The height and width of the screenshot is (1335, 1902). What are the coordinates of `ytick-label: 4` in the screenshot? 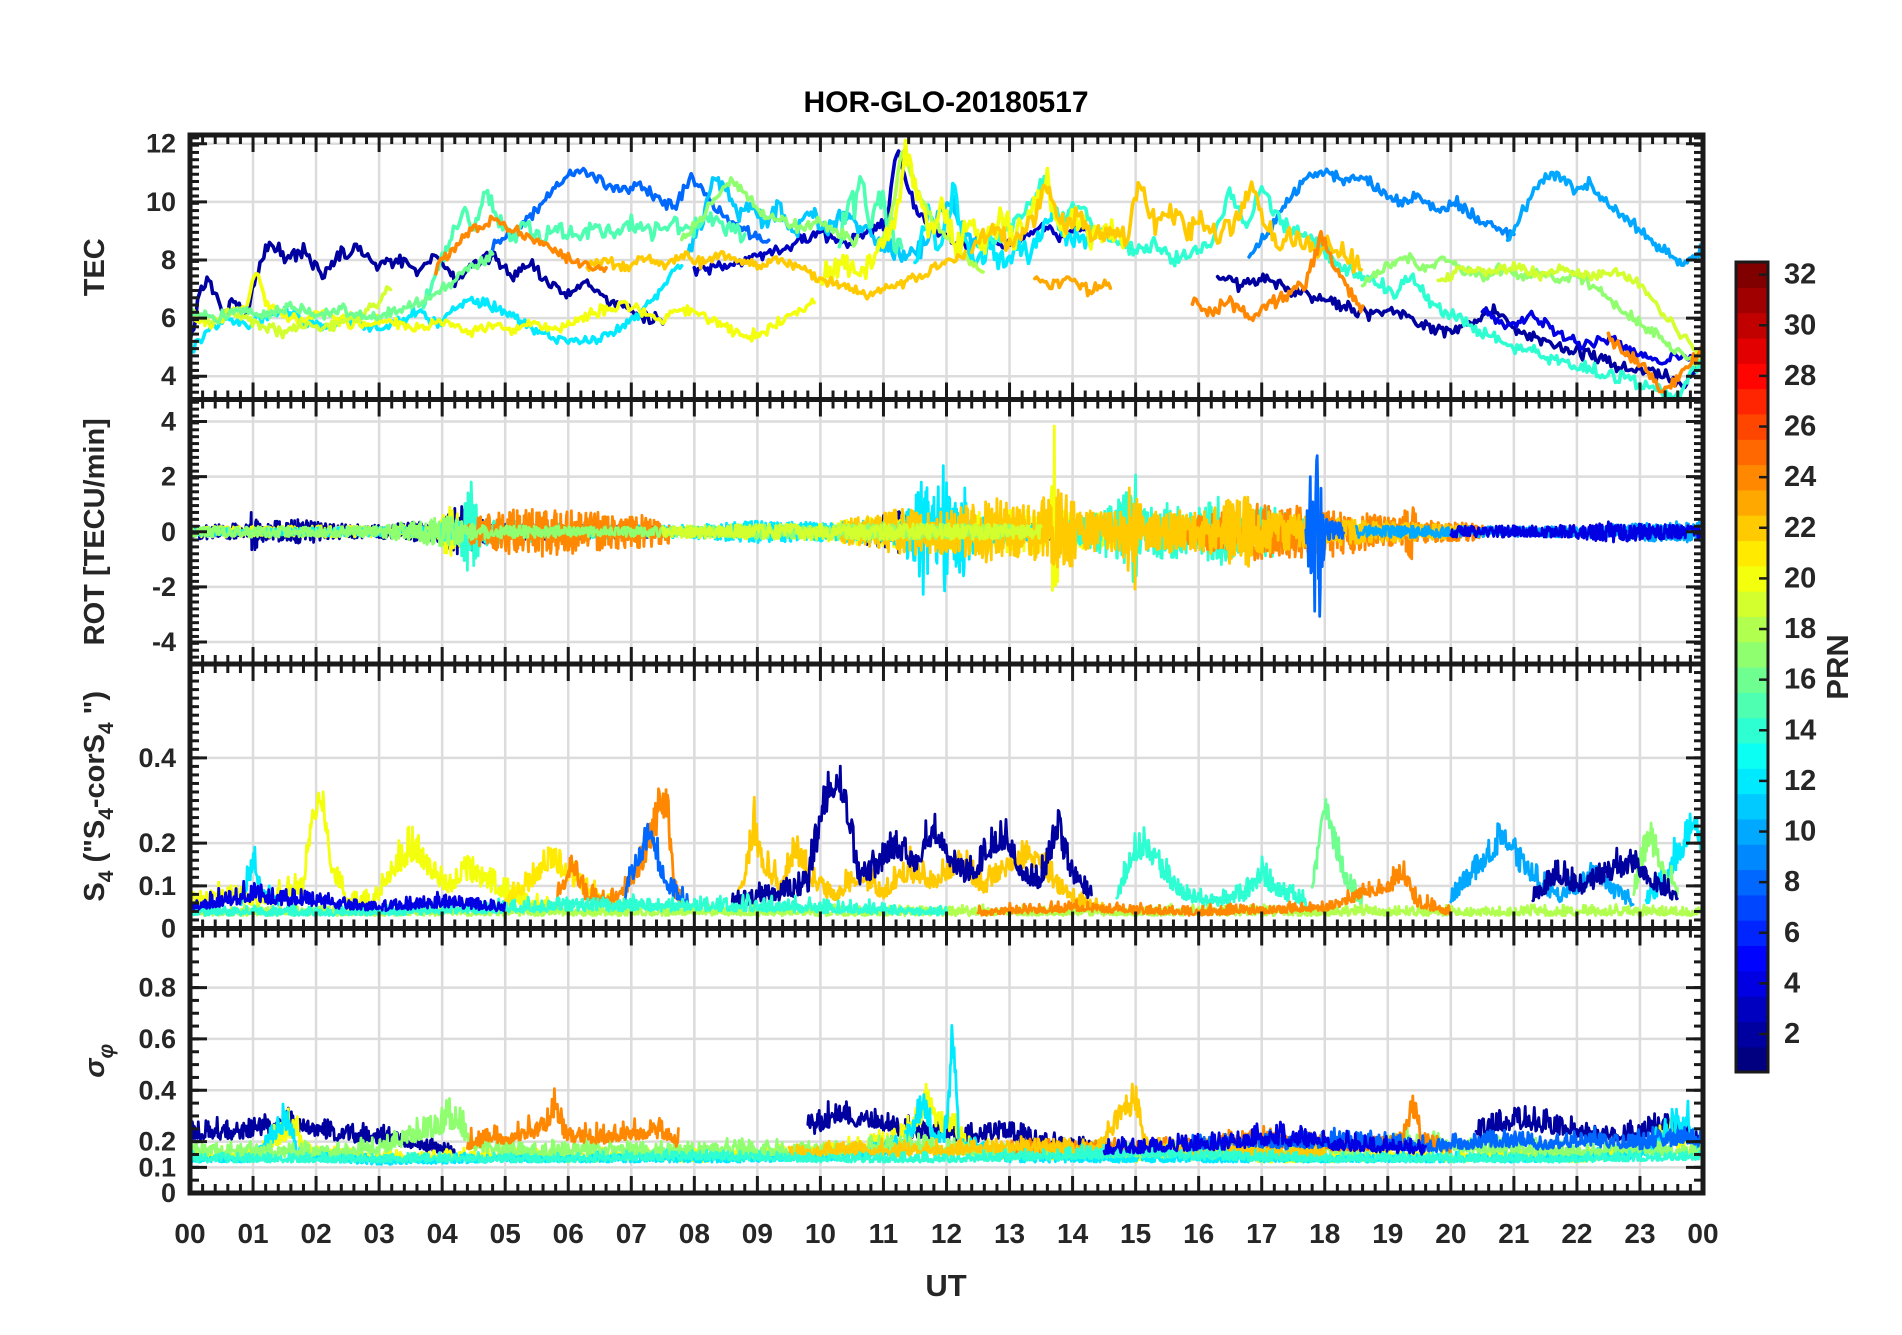 It's located at (168, 376).